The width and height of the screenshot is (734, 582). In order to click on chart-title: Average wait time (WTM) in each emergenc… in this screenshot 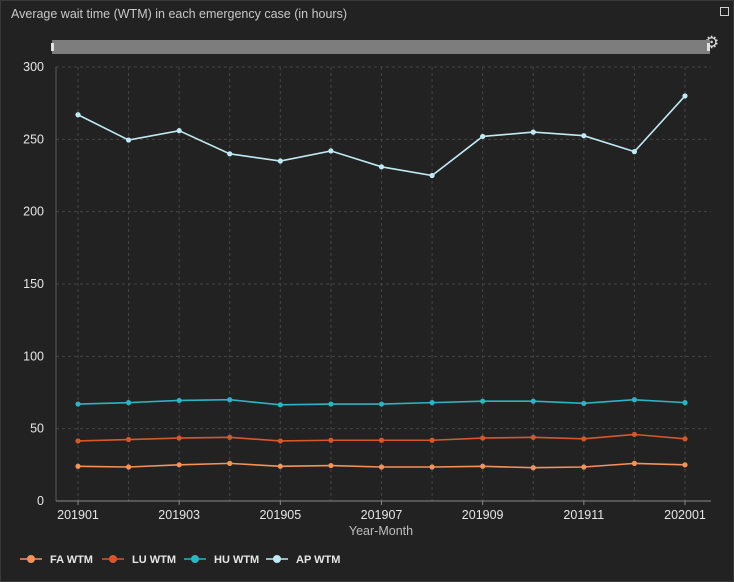, I will do `click(179, 14)`.